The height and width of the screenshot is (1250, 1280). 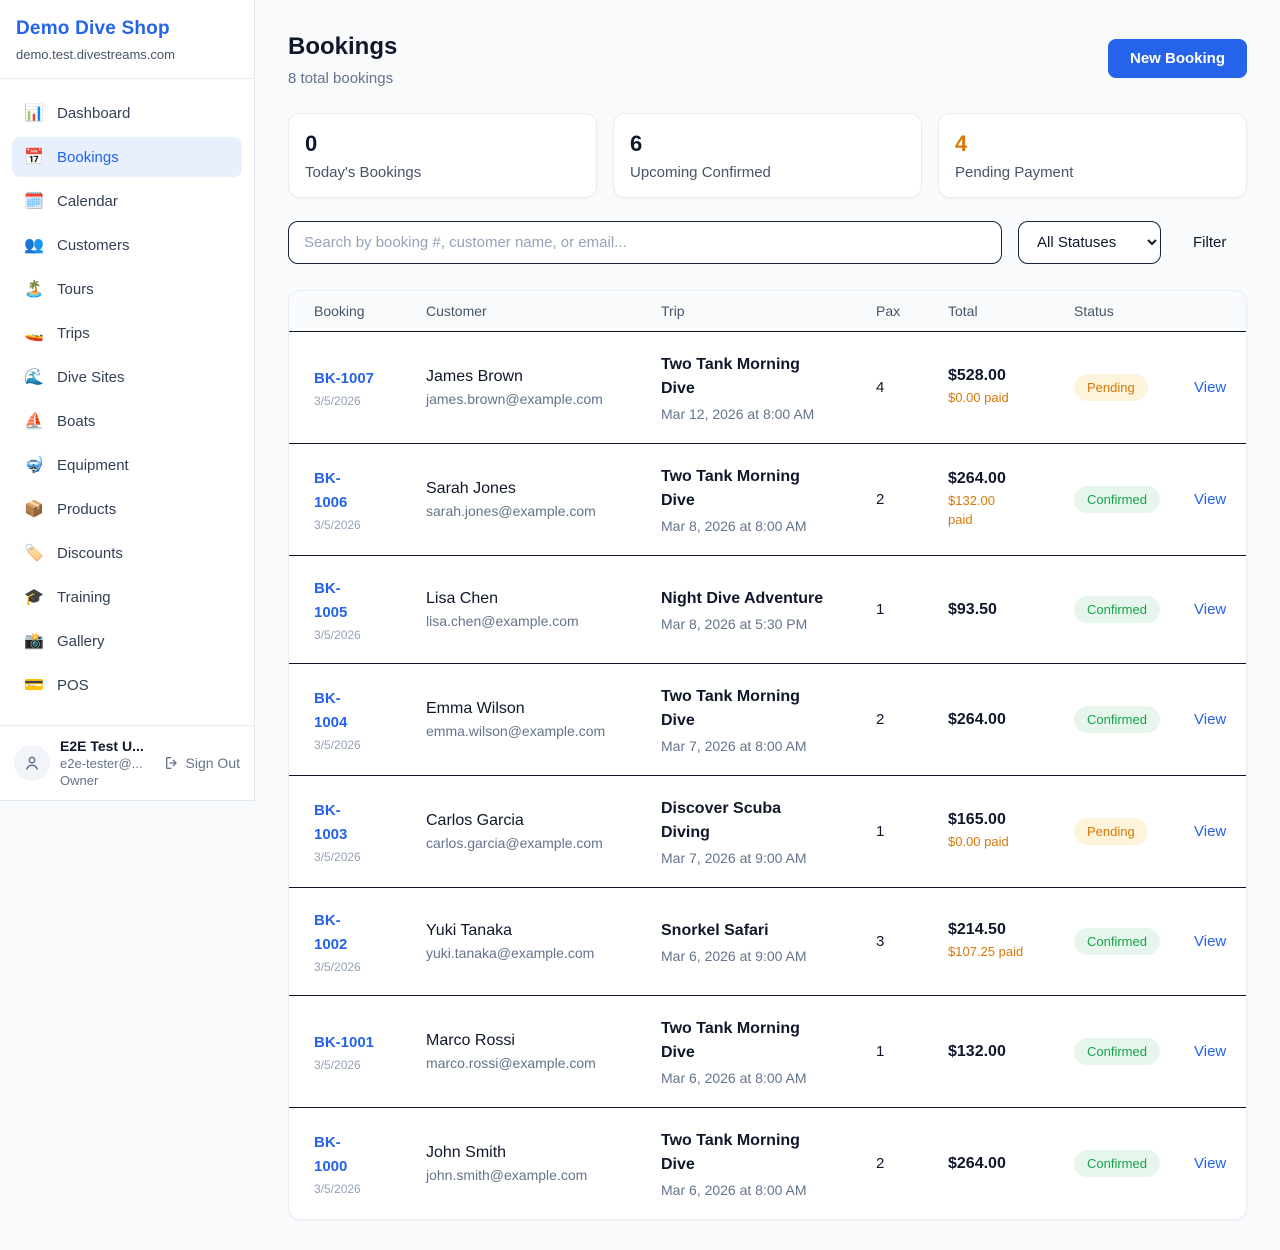 I want to click on booking-id-link: BK- 1000, so click(x=331, y=1154).